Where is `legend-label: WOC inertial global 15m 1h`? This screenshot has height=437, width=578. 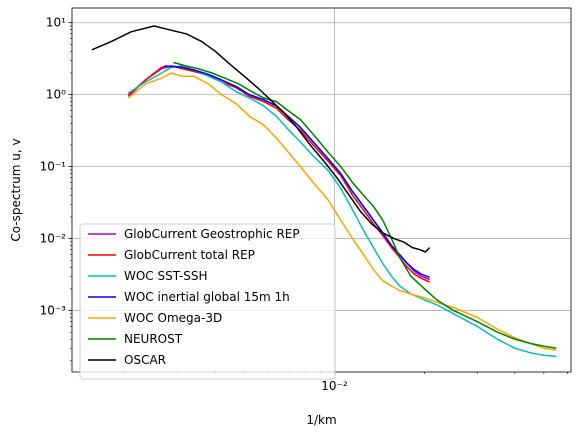
legend-label: WOC inertial global 15m 1h is located at coordinates (207, 297).